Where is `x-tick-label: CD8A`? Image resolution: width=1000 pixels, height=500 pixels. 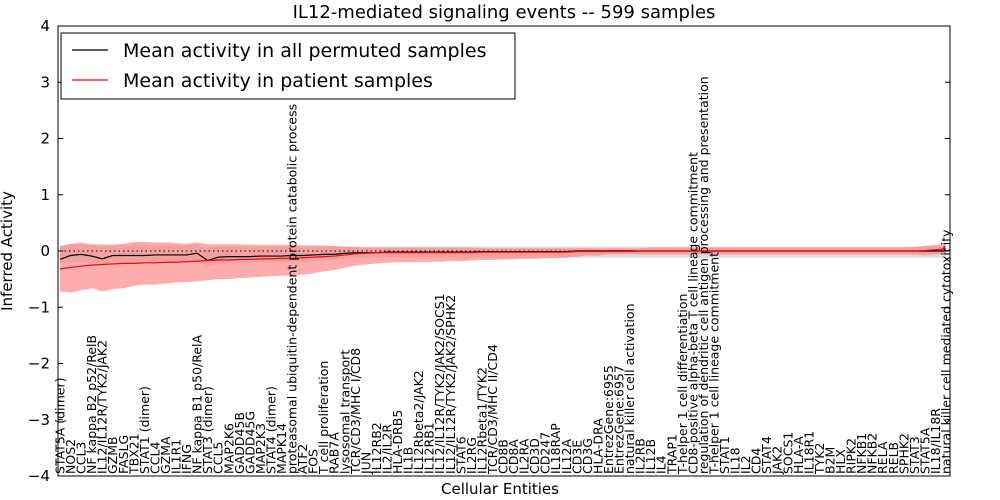
x-tick-label: CD8A is located at coordinates (513, 456).